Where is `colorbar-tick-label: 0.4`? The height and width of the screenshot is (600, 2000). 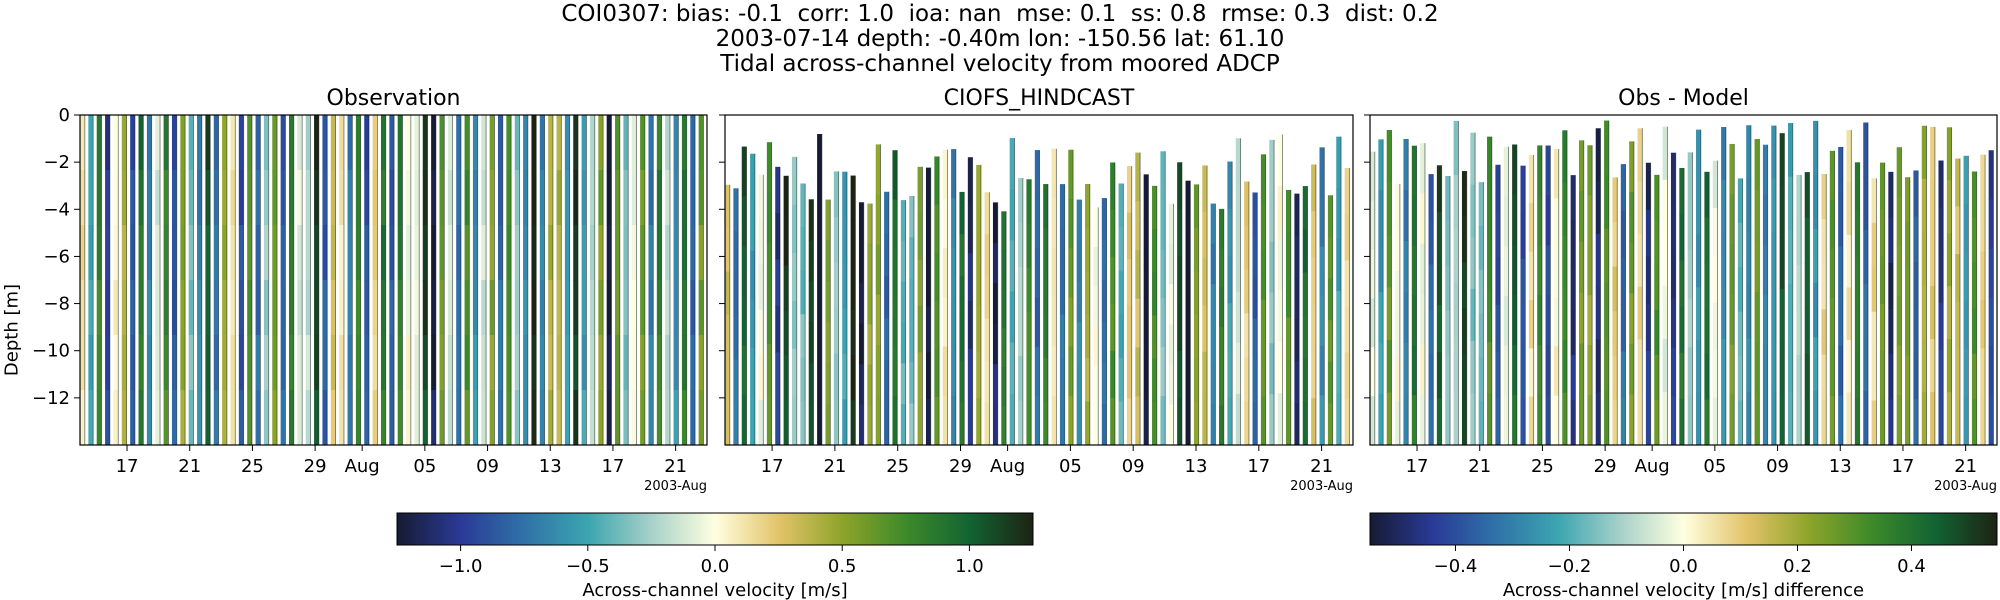
colorbar-tick-label: 0.4 is located at coordinates (1911, 566).